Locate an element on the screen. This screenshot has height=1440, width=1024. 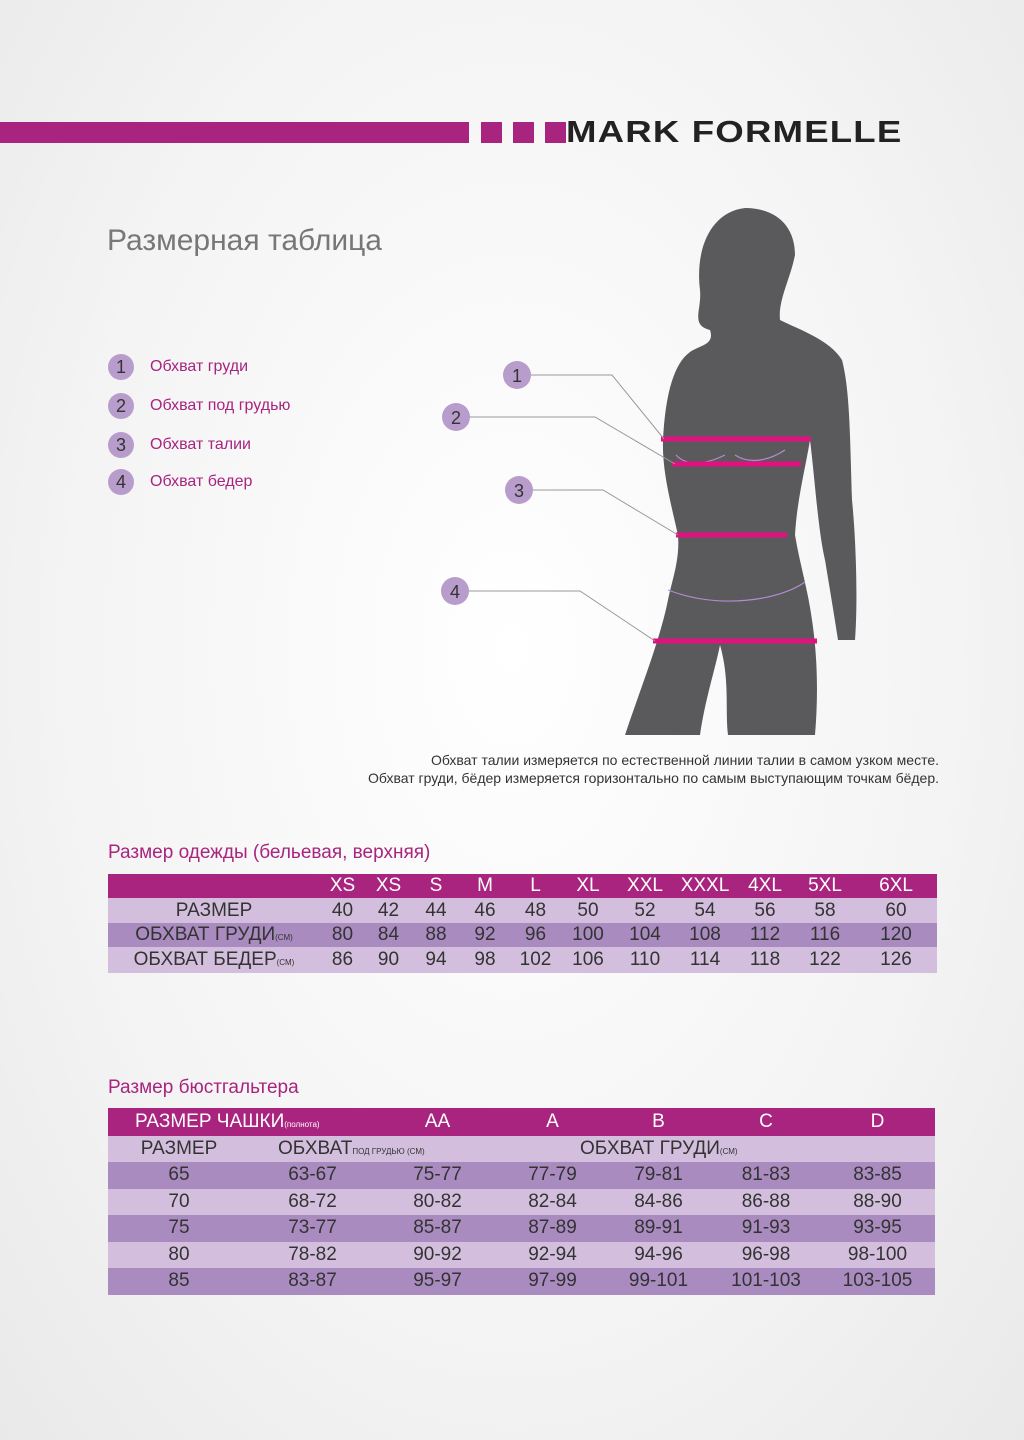
table-cell: 99-101 is located at coordinates (658, 1281).